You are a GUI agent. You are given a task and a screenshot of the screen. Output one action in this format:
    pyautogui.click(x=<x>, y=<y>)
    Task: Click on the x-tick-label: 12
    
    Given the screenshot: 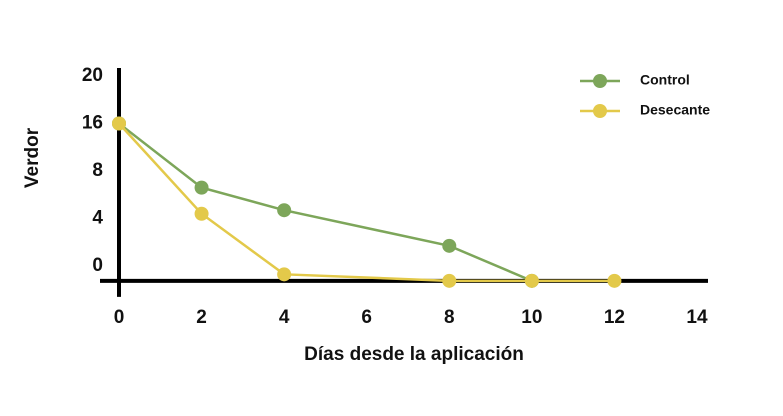 What is the action you would take?
    pyautogui.click(x=614, y=317)
    